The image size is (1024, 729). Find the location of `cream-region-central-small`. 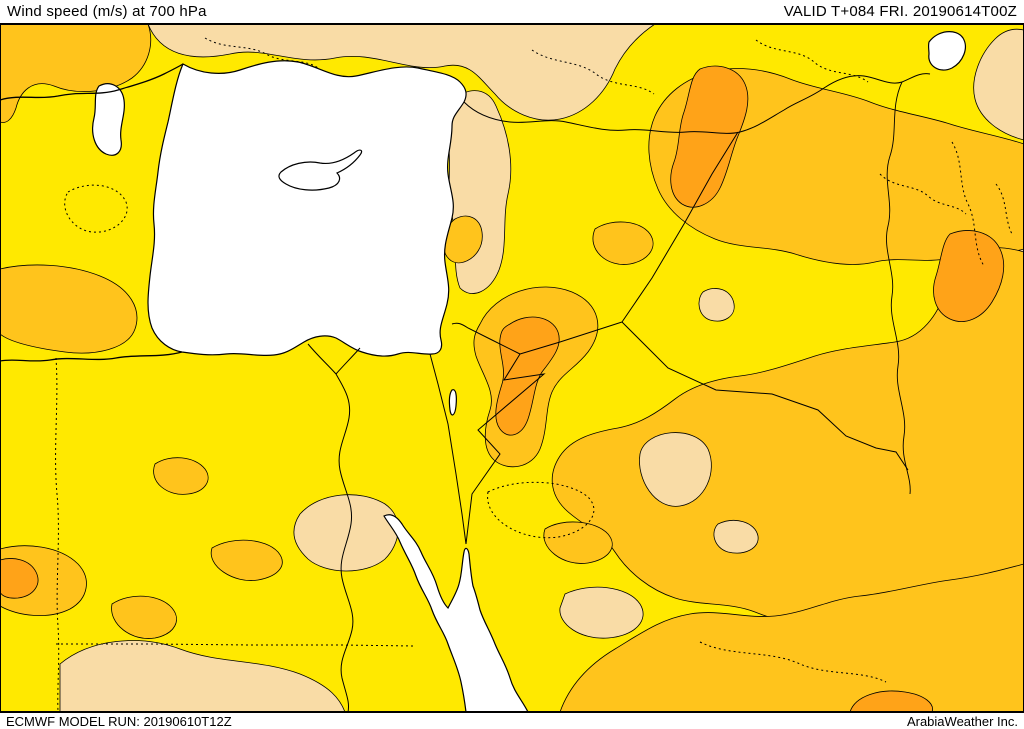

cream-region-central-small is located at coordinates (716, 305).